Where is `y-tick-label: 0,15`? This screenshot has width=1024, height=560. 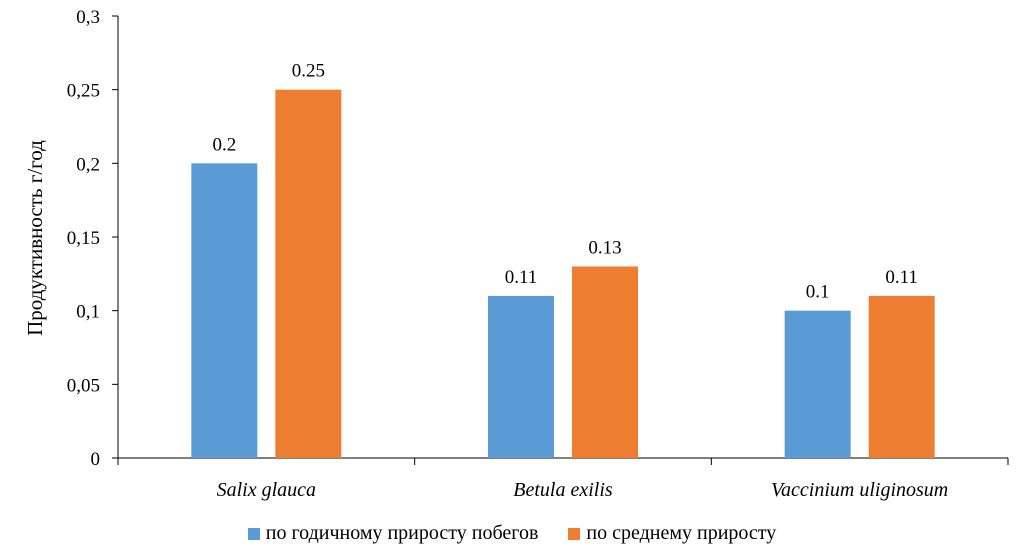 y-tick-label: 0,15 is located at coordinates (83, 238).